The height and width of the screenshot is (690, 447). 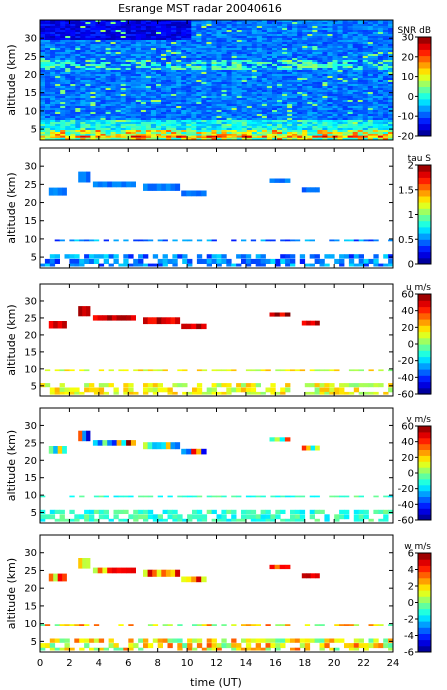 I want to click on x-tick-label: 0, so click(x=40, y=663).